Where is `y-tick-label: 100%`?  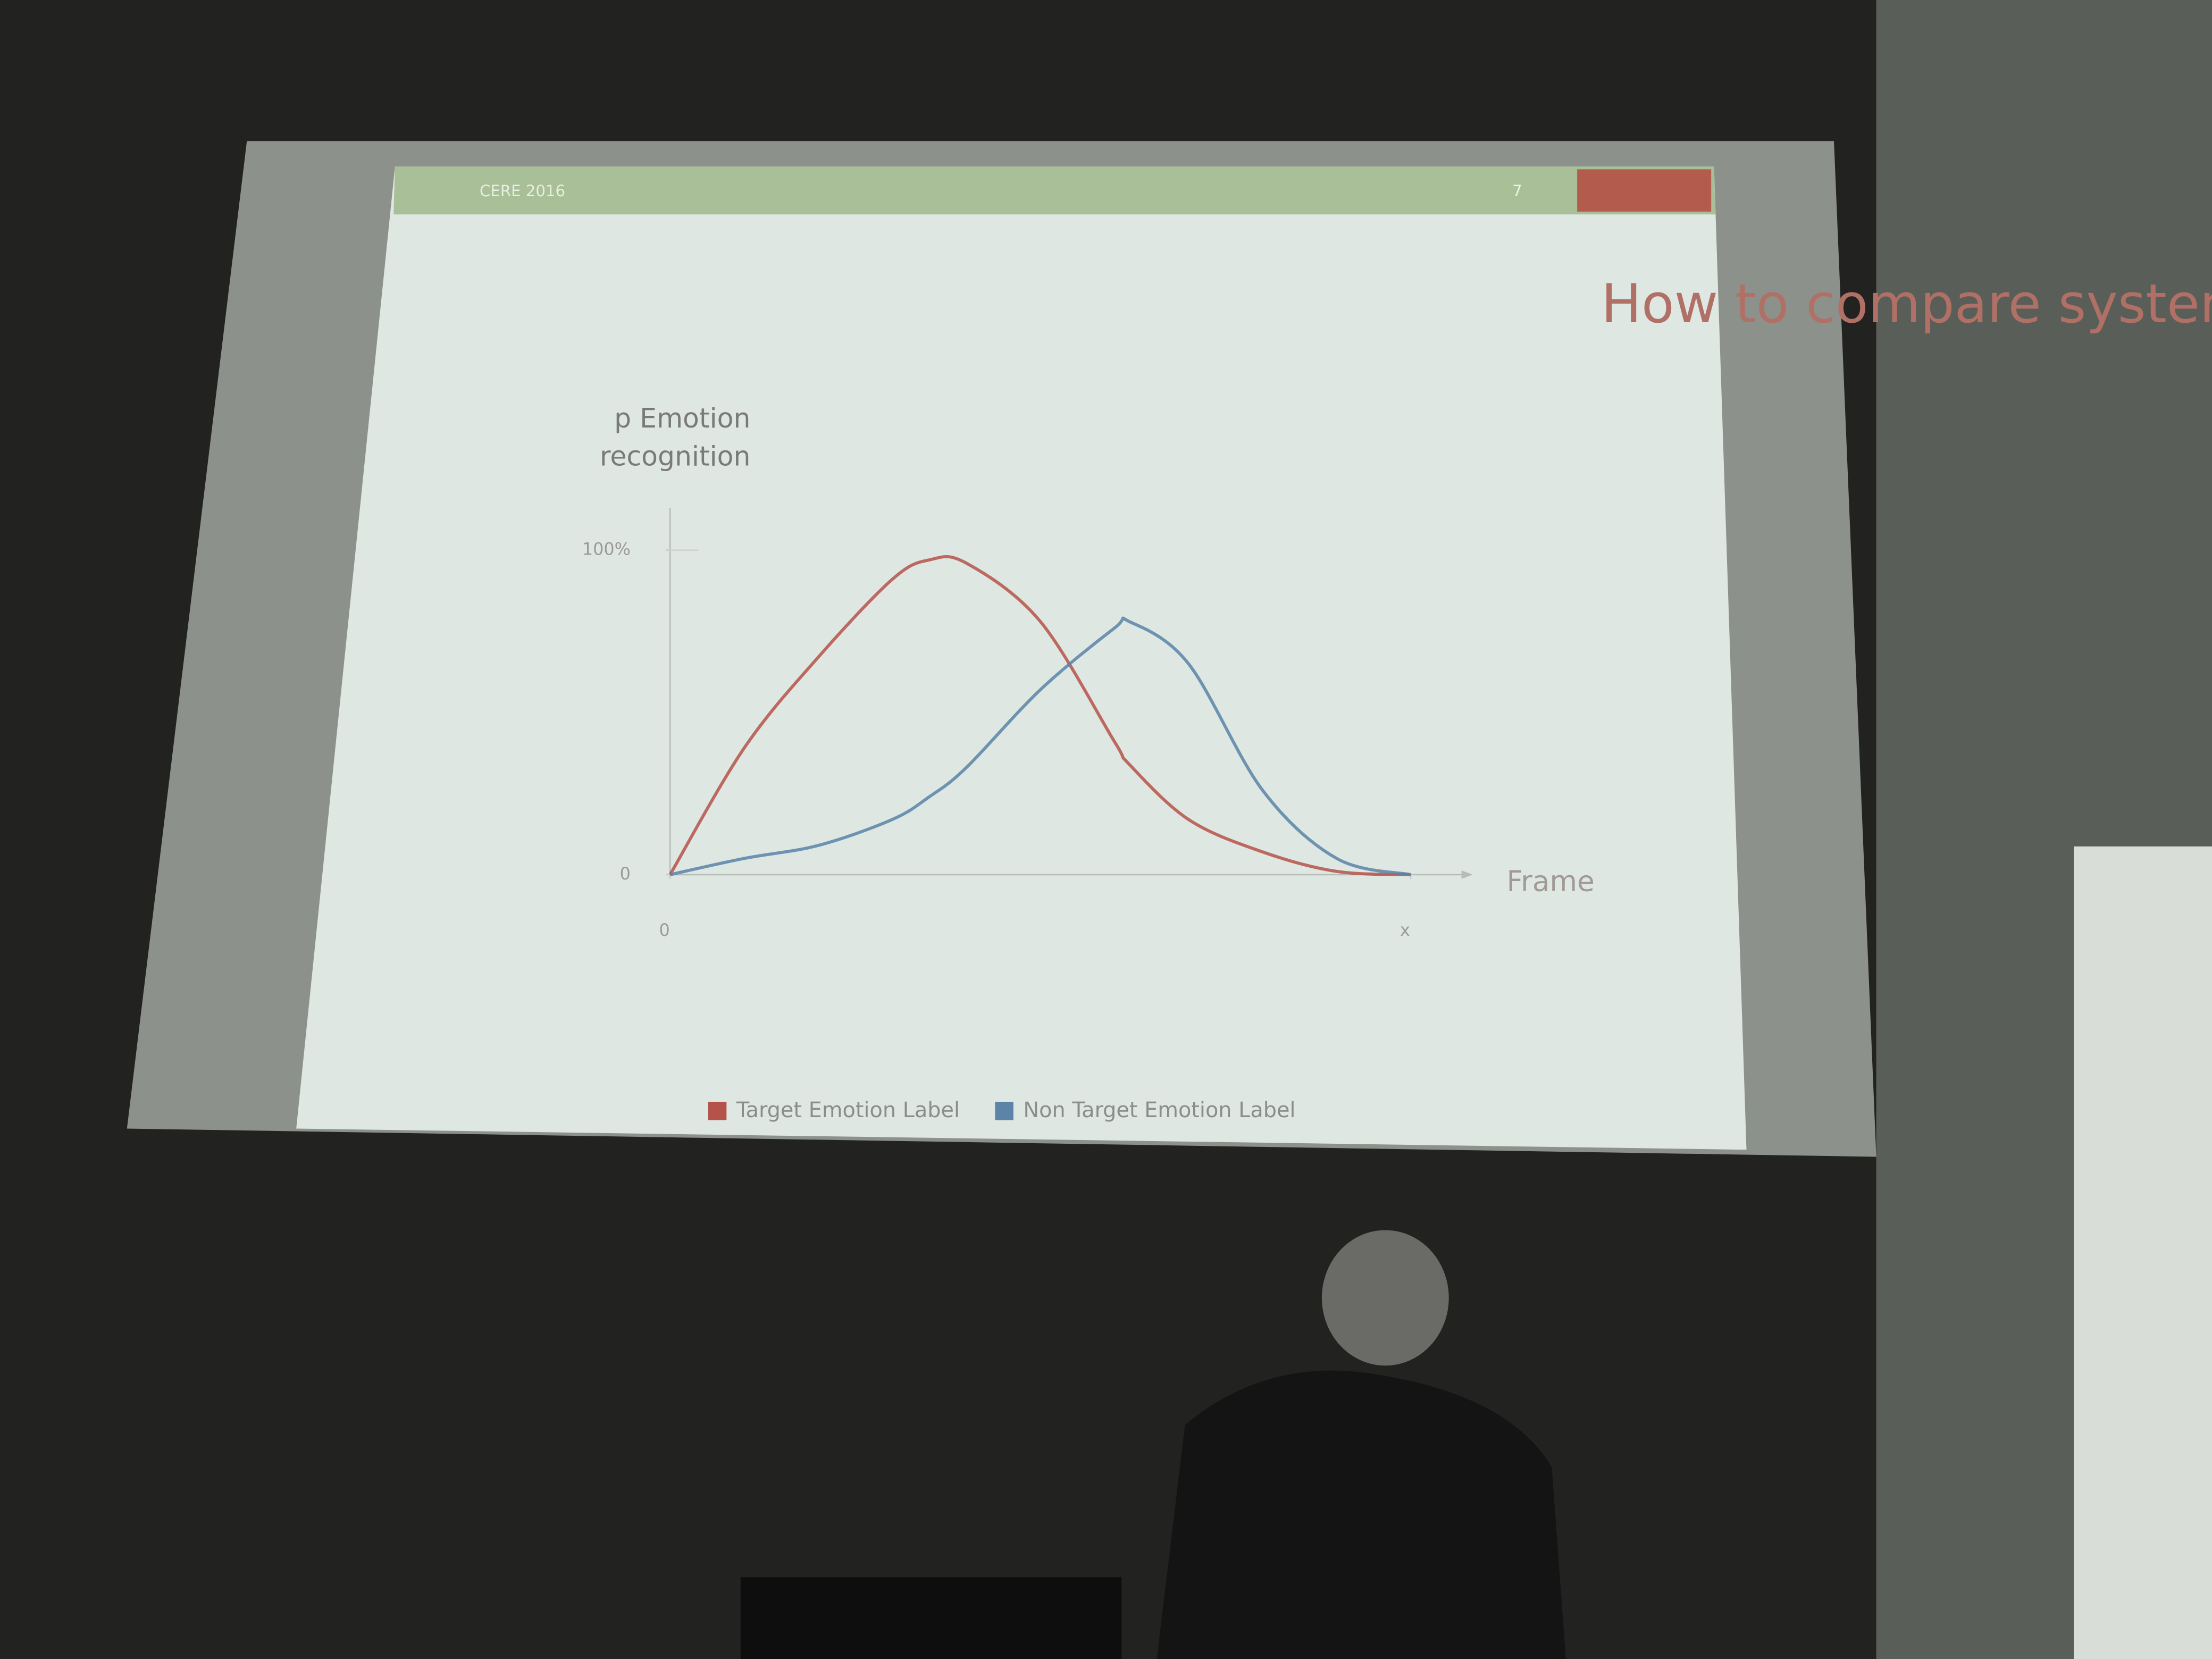 y-tick-label: 100% is located at coordinates (606, 549).